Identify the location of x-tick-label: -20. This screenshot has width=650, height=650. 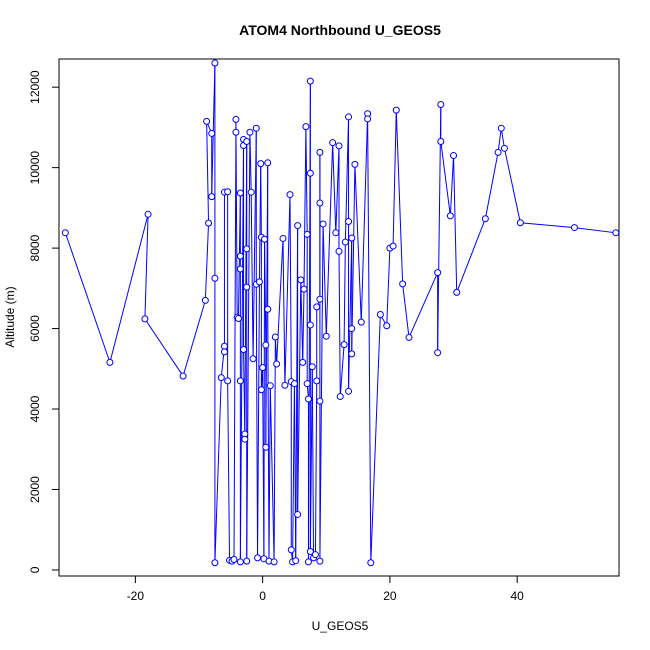
(136, 596).